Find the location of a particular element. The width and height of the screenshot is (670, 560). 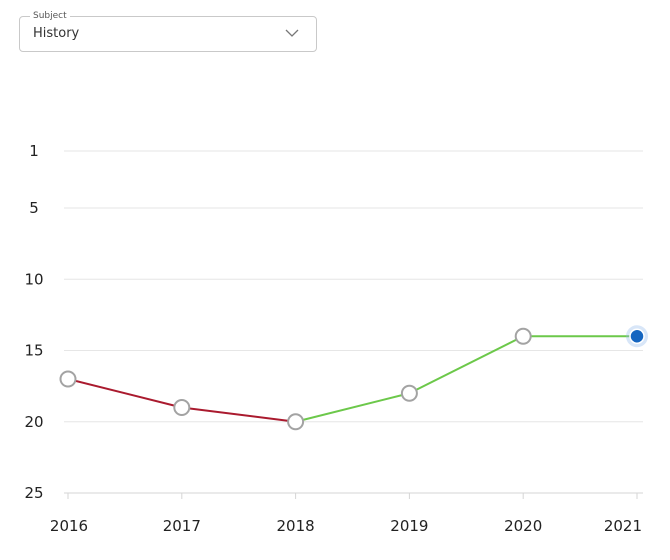

x-axis-labels: 2016 2017 2018 2019 2020 2021 is located at coordinates (346, 526).